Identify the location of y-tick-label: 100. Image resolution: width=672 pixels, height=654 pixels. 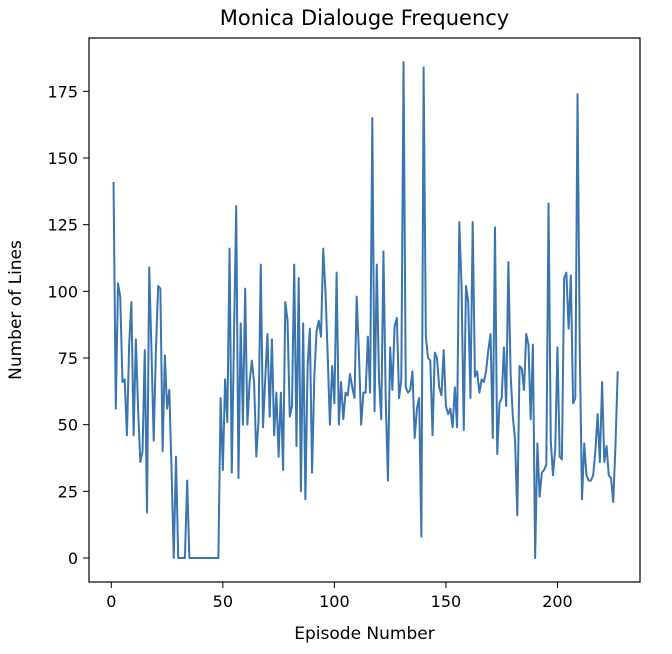
(62, 291).